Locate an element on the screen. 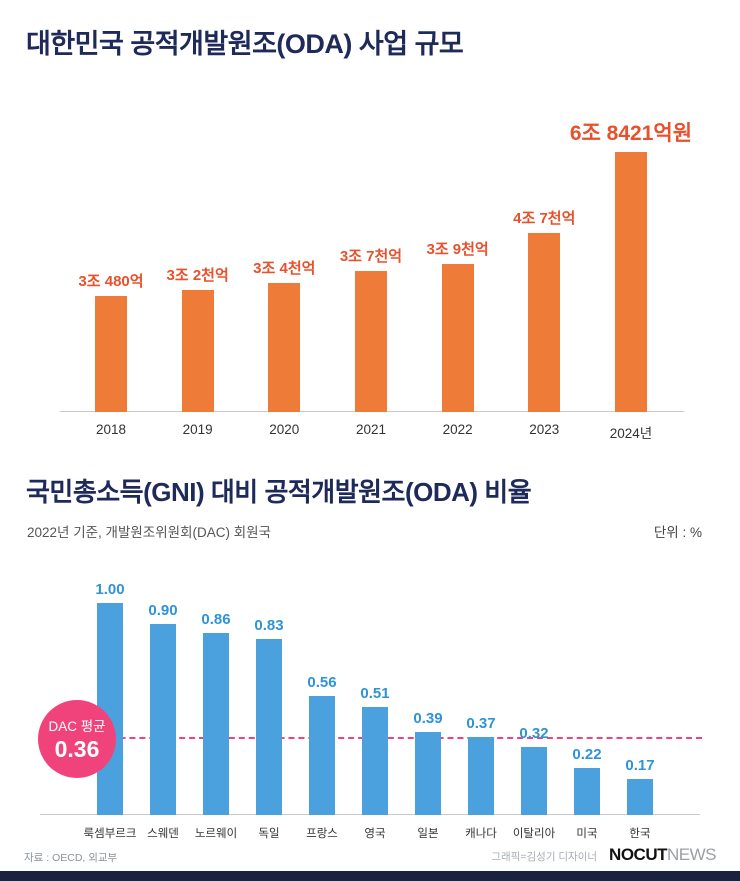 Image resolution: width=740 pixels, height=881 pixels. logo-secondary: NEWS is located at coordinates (692, 854).